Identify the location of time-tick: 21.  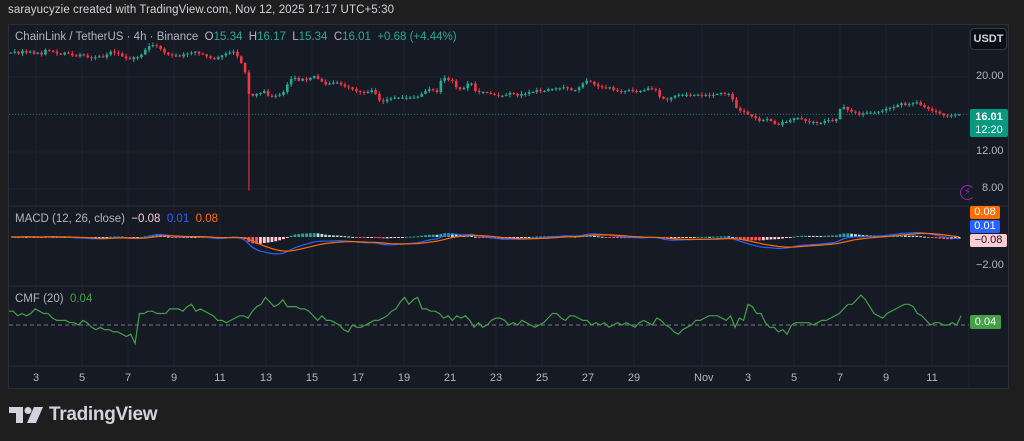
(450, 378).